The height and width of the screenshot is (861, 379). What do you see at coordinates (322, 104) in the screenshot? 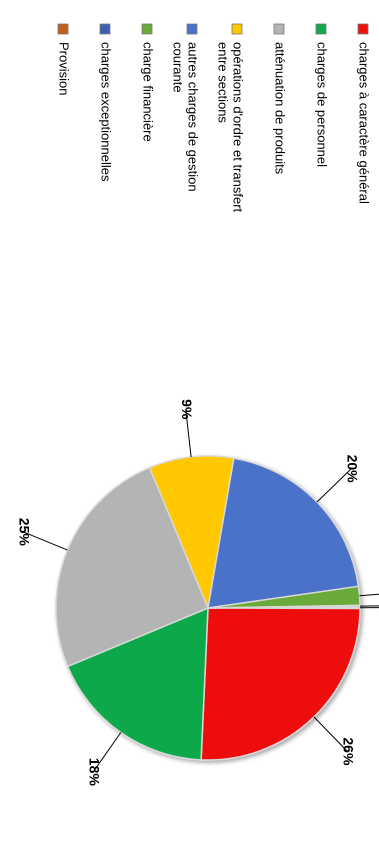
I see `legend-label: charges de personnel` at bounding box center [322, 104].